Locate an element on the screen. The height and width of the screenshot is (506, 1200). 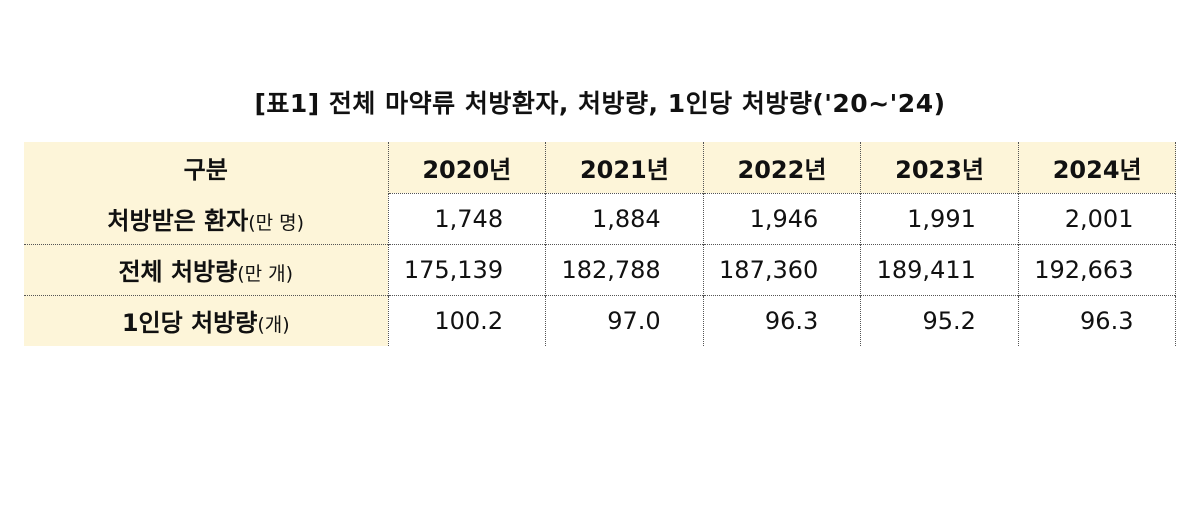
table-cell: 2,001 is located at coordinates (1097, 218).